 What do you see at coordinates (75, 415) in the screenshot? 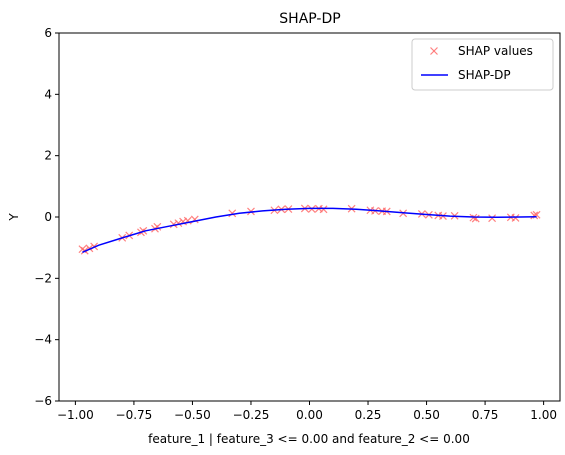
I see `x-tick-label: −1.00` at bounding box center [75, 415].